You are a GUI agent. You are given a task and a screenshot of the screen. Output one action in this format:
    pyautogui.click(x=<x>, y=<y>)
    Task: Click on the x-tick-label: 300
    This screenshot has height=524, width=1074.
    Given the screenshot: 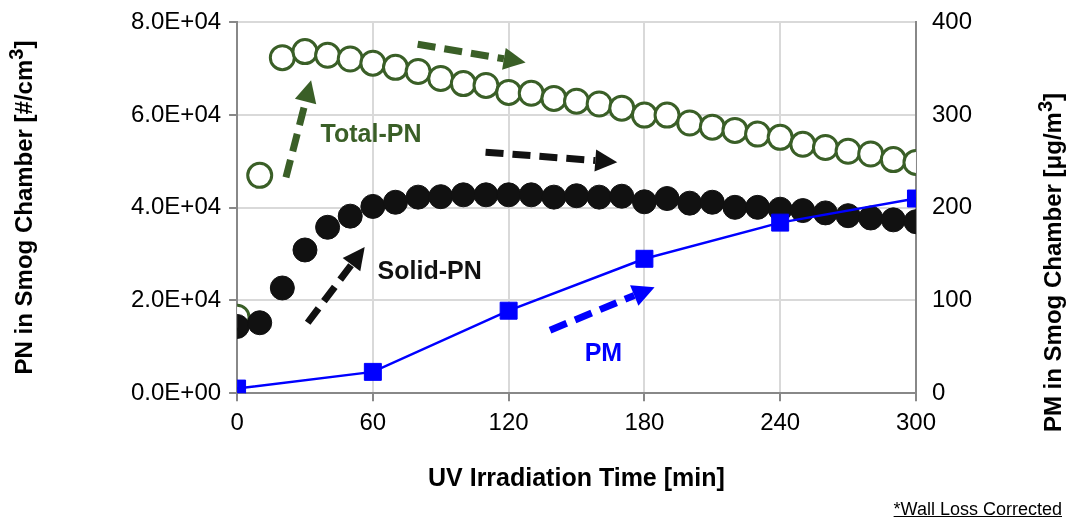 What is the action you would take?
    pyautogui.click(x=915, y=422)
    